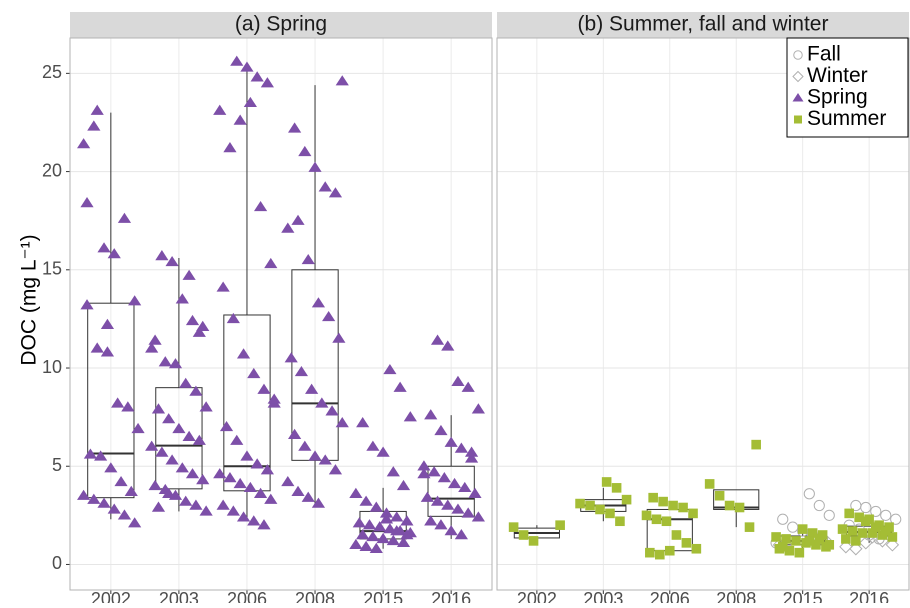 This screenshot has height=608, width=910. Describe the element at coordinates (837, 75) in the screenshot. I see `legend-label: Winter` at that location.